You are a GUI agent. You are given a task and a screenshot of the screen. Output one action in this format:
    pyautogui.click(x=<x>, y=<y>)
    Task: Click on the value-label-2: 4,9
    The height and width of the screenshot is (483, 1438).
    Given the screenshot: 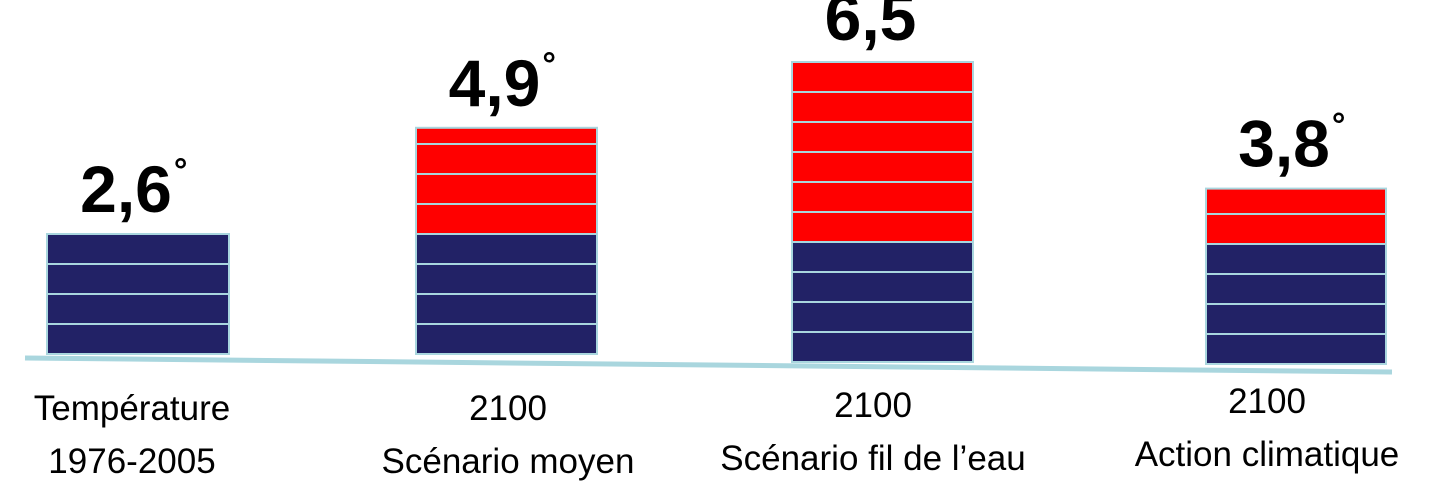 What is the action you would take?
    pyautogui.click(x=495, y=83)
    